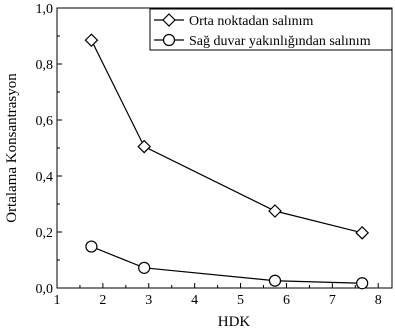 The height and width of the screenshot is (329, 395). What do you see at coordinates (45, 289) in the screenshot?
I see `y-tick-label: 0,0` at bounding box center [45, 289].